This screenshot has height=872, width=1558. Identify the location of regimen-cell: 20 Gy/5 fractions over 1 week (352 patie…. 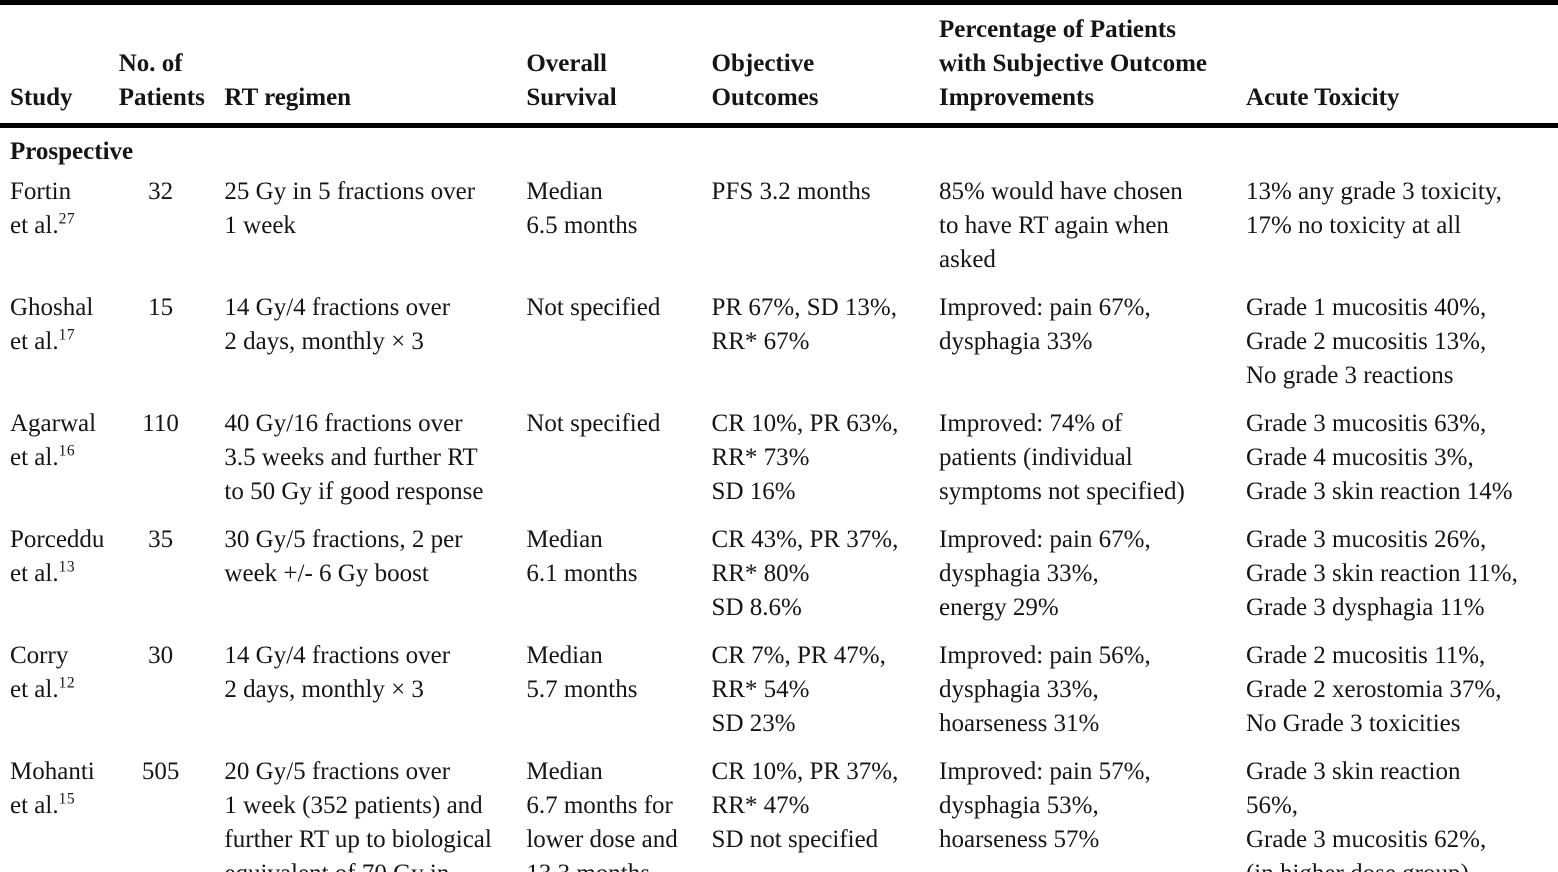
(358, 815).